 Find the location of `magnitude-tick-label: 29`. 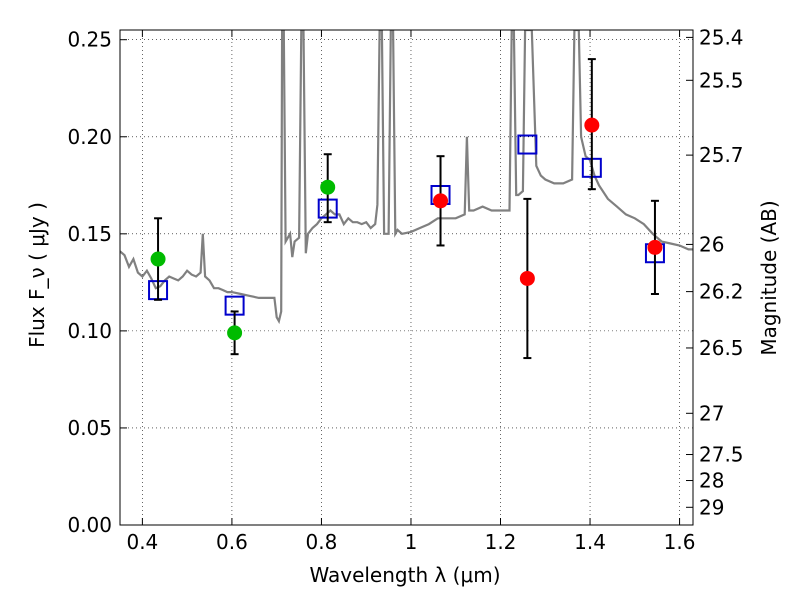

magnitude-tick-label: 29 is located at coordinates (711, 507).